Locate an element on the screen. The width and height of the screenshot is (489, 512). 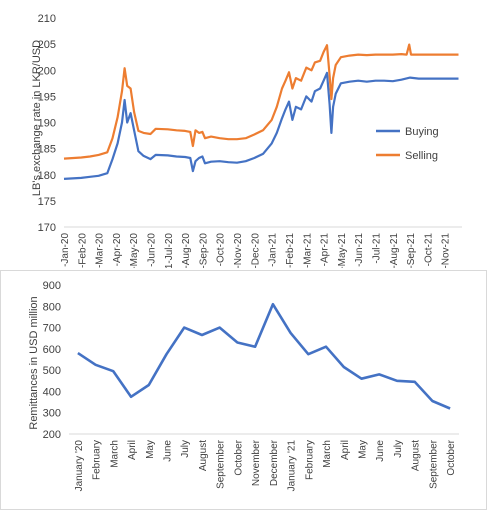
exchange-rate-x-tick: -Apr-20 is located at coordinates (117, 250).